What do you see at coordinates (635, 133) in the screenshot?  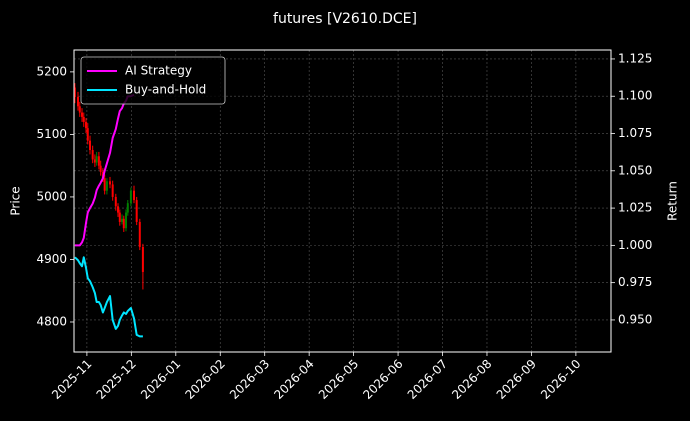 I see `y2-tick-label: 1.075` at bounding box center [635, 133].